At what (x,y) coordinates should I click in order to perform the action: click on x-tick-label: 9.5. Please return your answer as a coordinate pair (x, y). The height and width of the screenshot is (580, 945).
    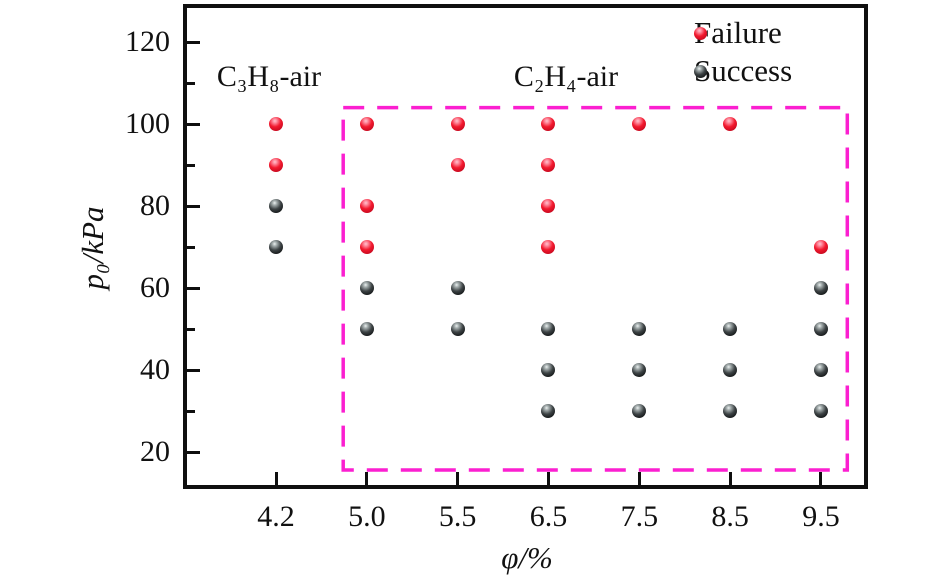
    Looking at the image, I should click on (821, 516).